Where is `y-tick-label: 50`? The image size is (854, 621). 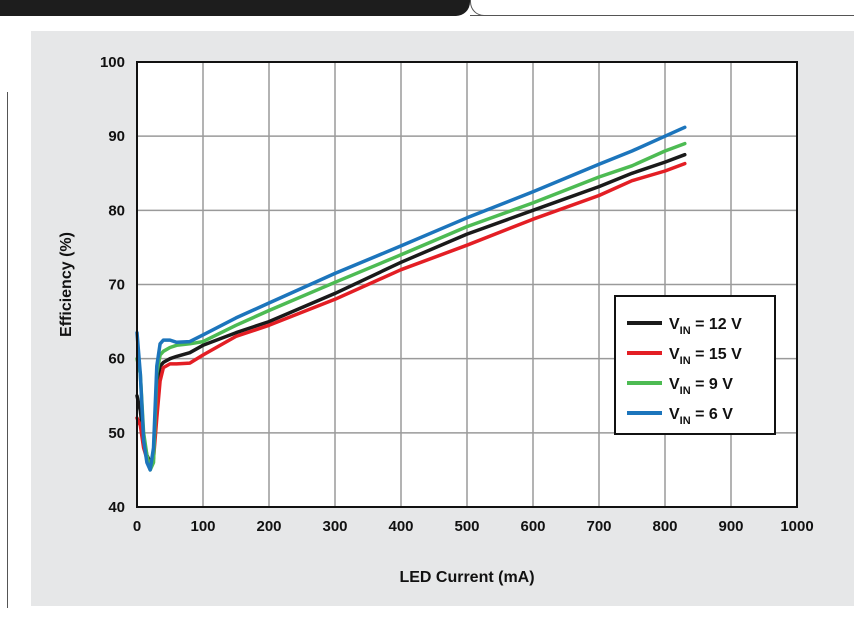 y-tick-label: 50 is located at coordinates (116, 433).